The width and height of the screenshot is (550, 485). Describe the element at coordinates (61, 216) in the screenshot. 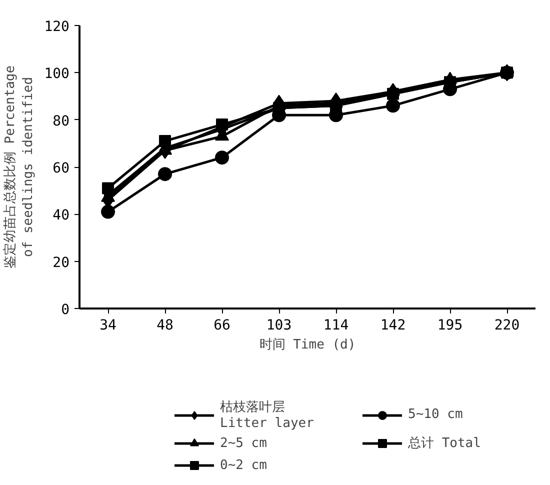

I see `y-tick-label: 40` at that location.